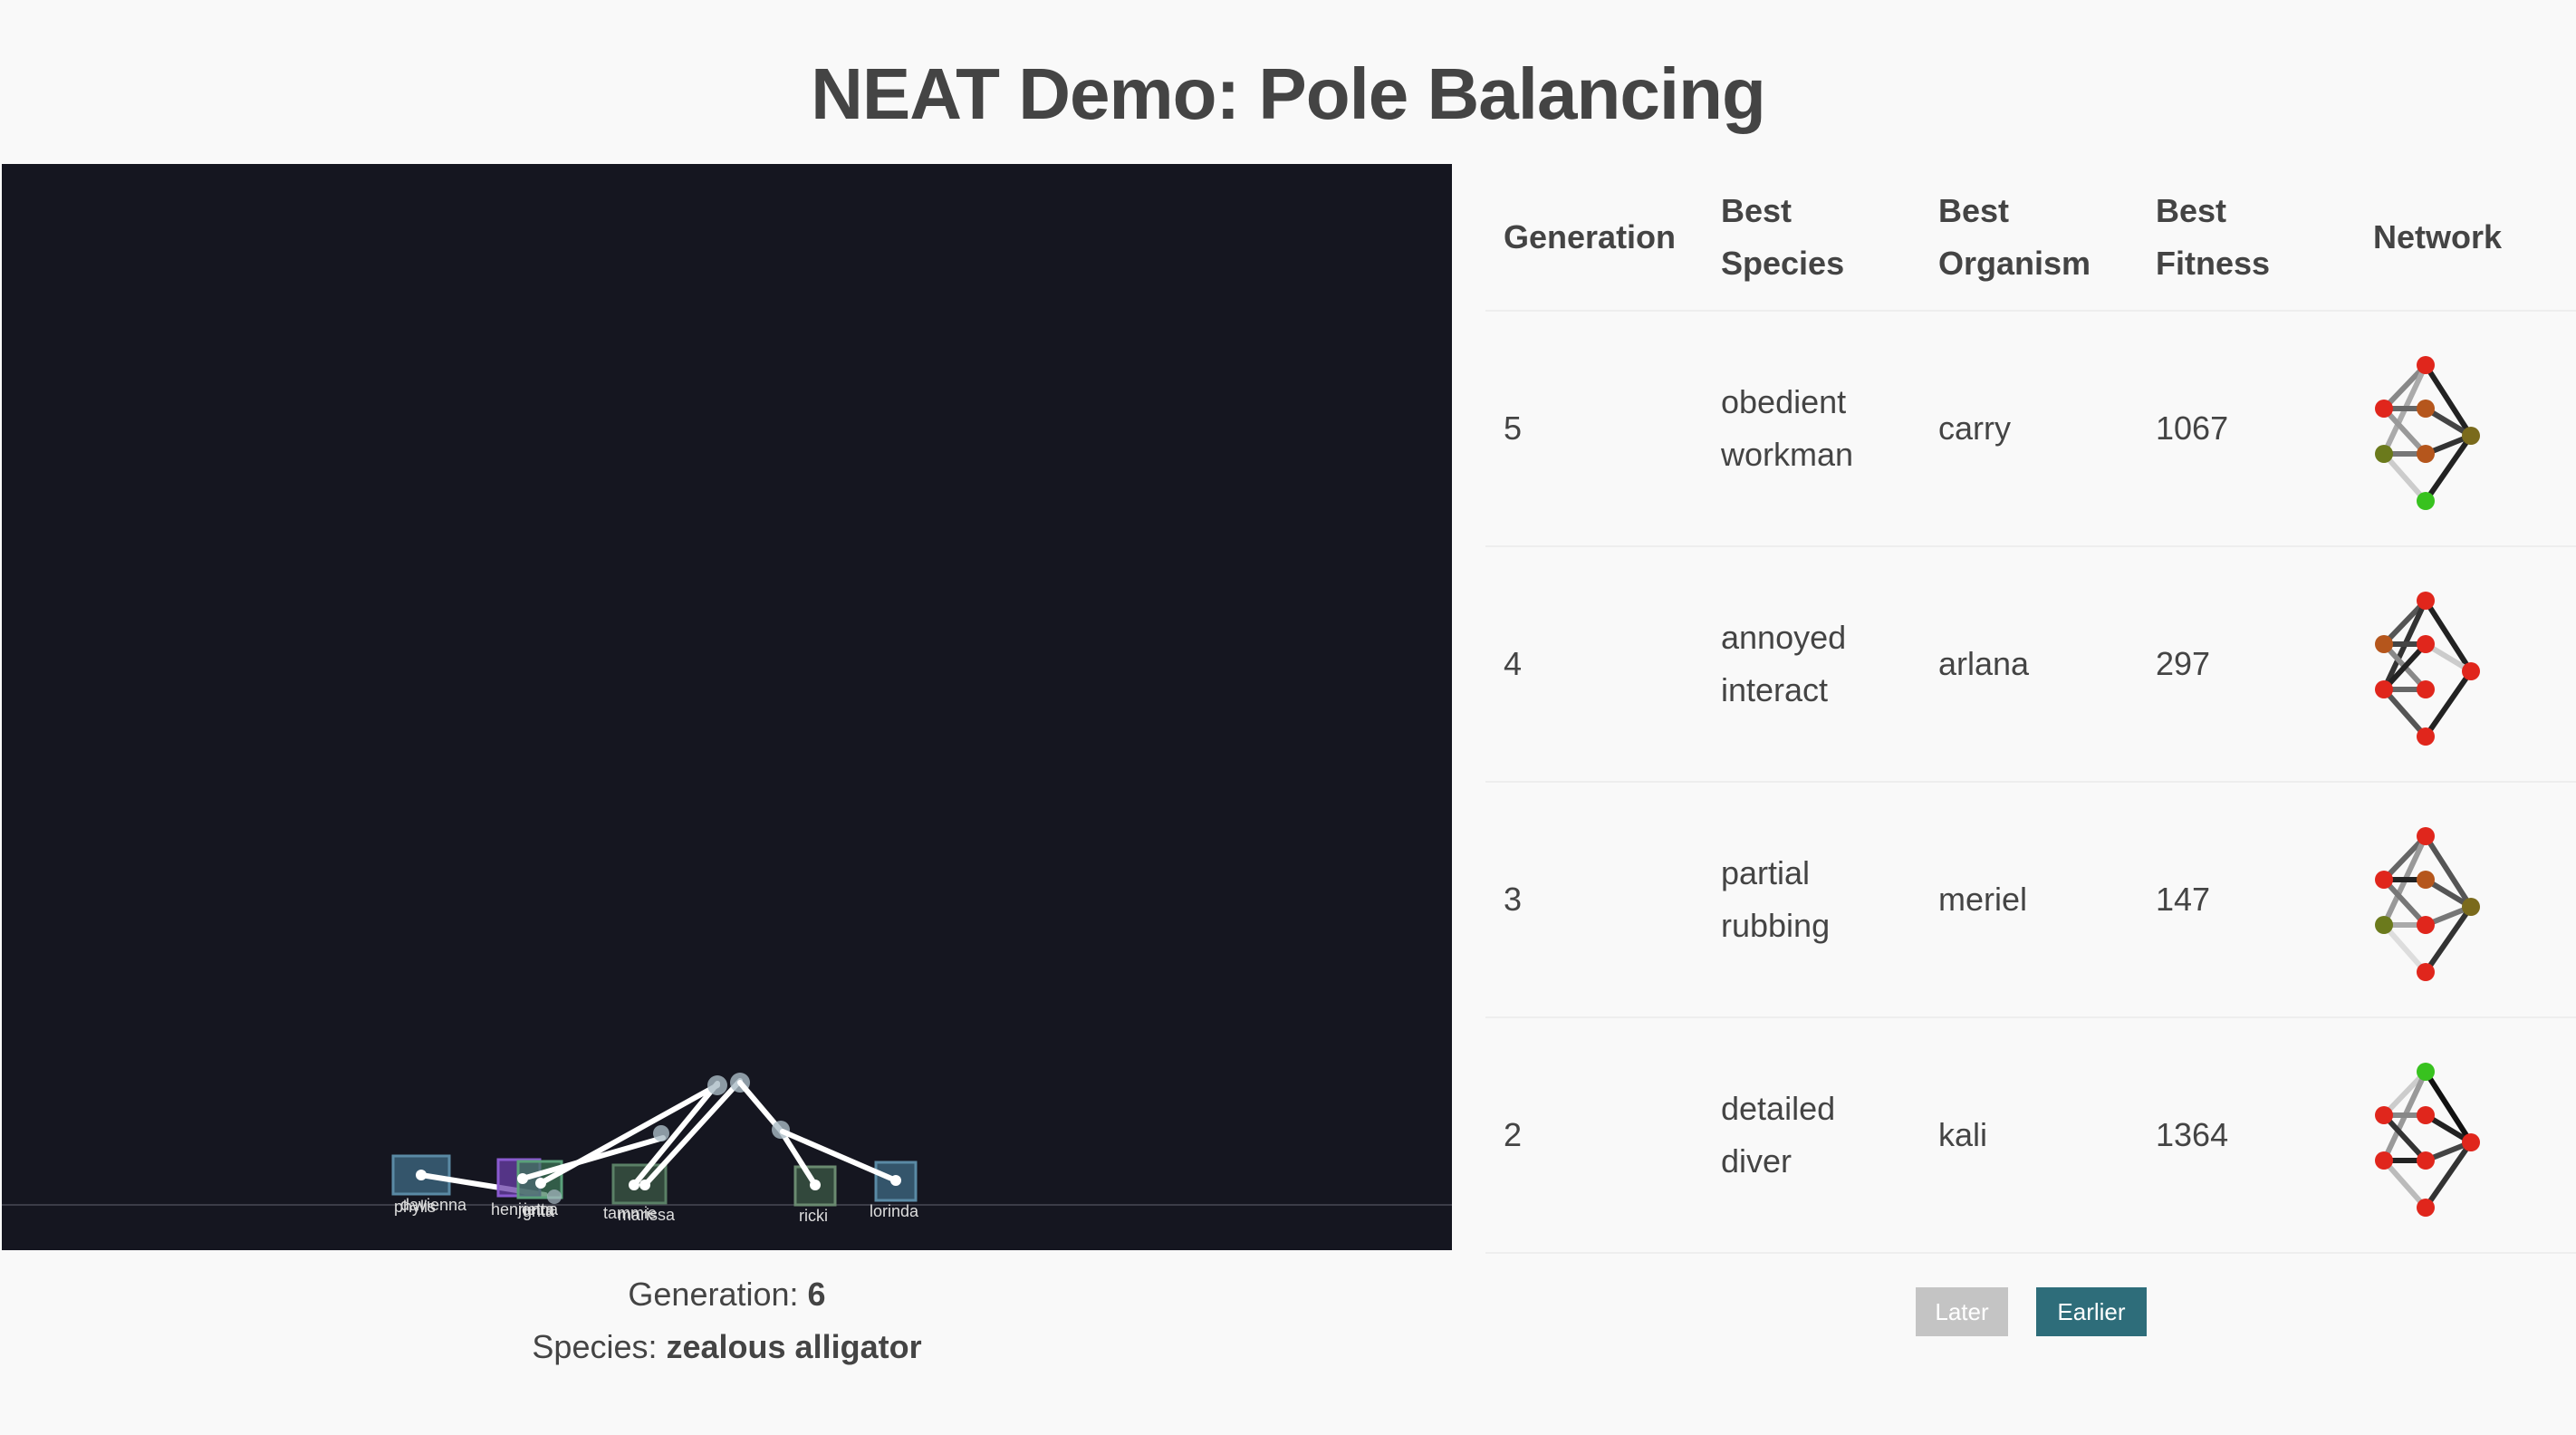 The image size is (2576, 1435). I want to click on cart-label: henrietta, so click(523, 1209).